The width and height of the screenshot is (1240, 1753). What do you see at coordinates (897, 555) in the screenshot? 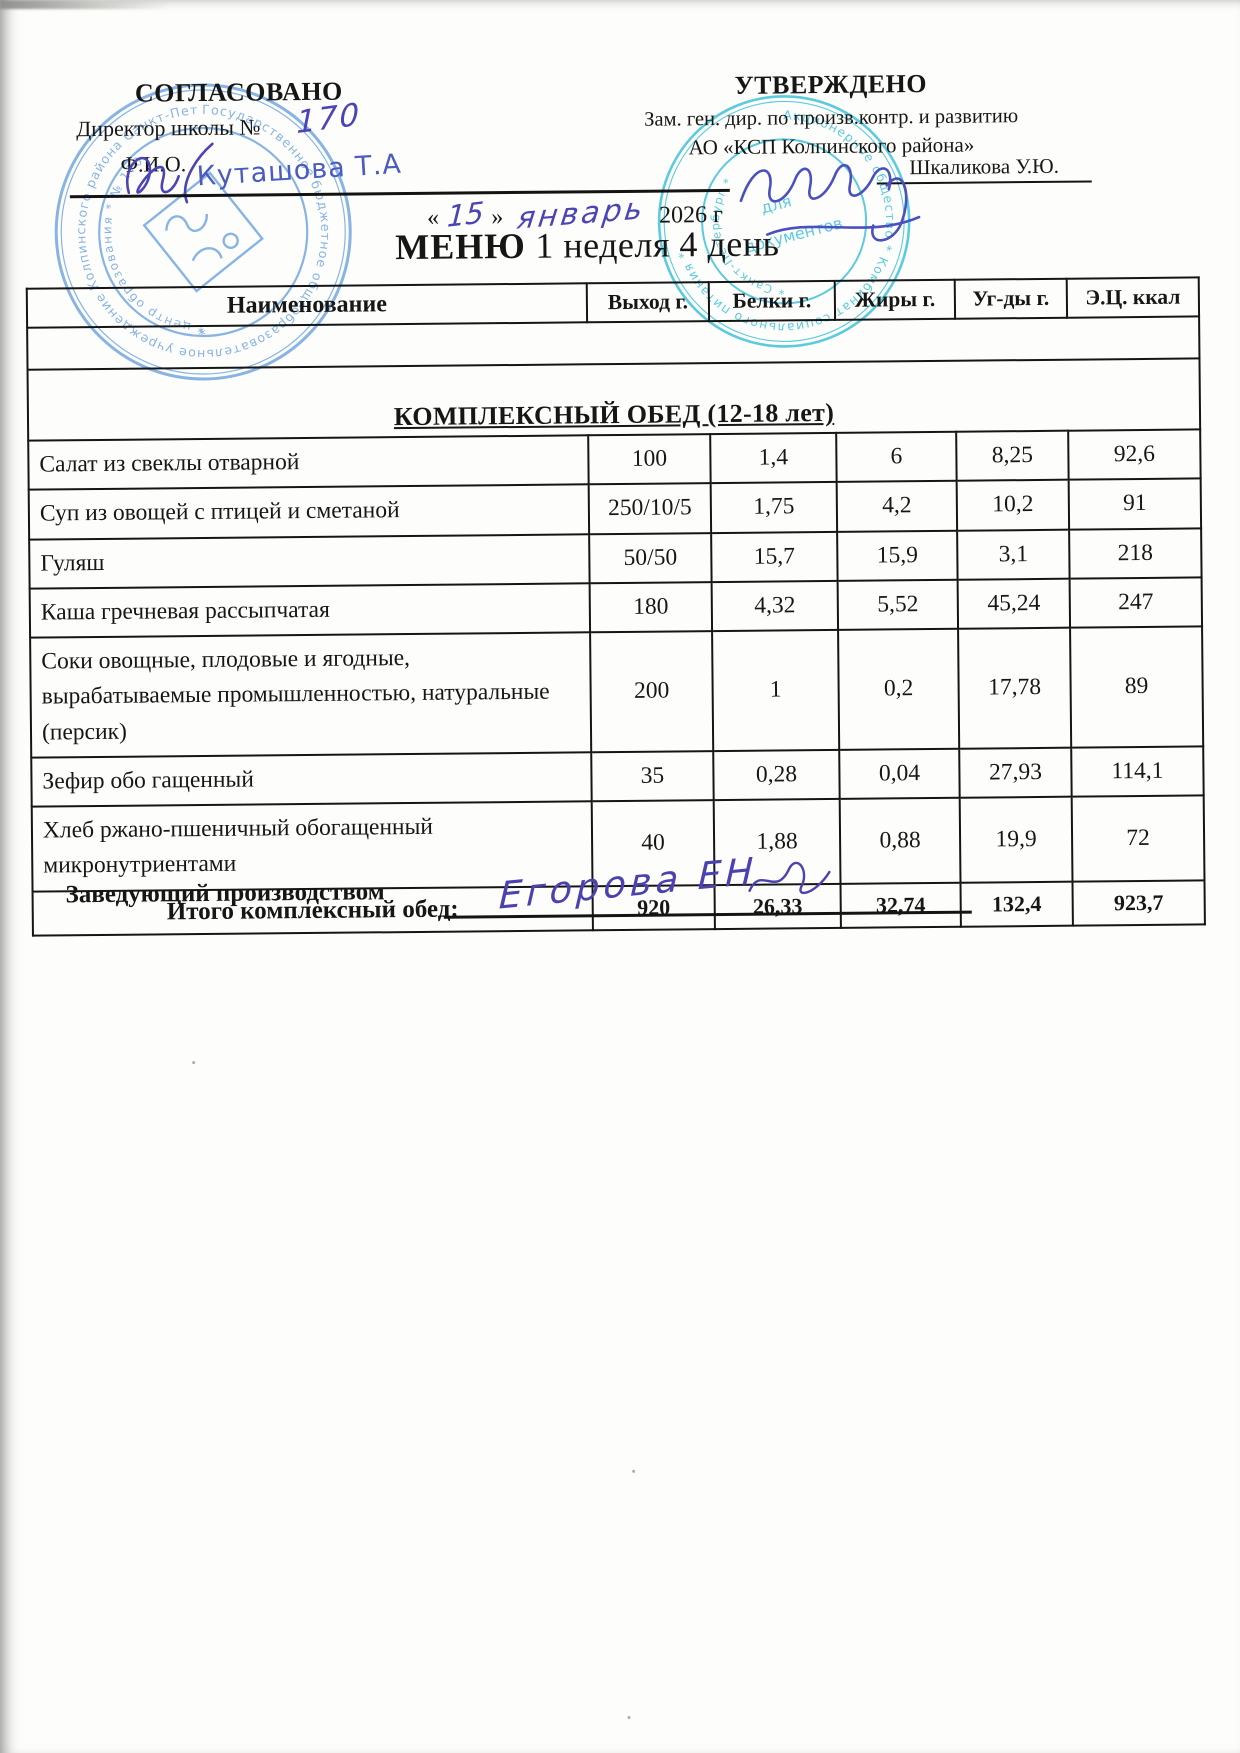
I see `dish-value: 15,9` at bounding box center [897, 555].